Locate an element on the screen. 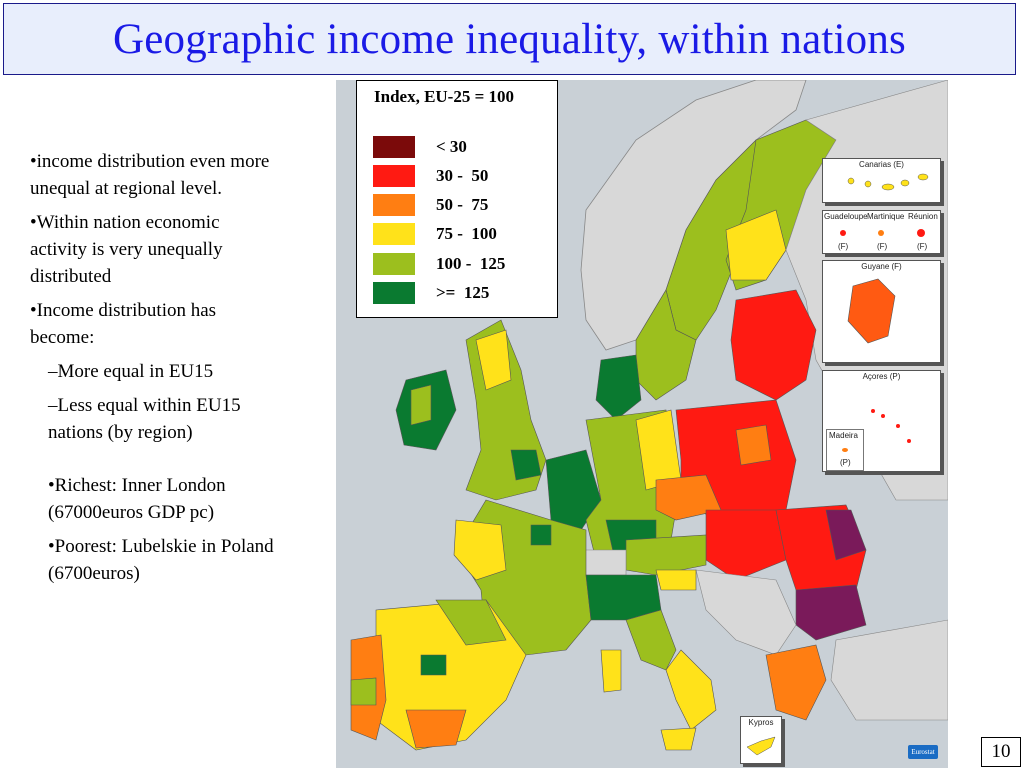  page-number: 10 is located at coordinates (1001, 752).